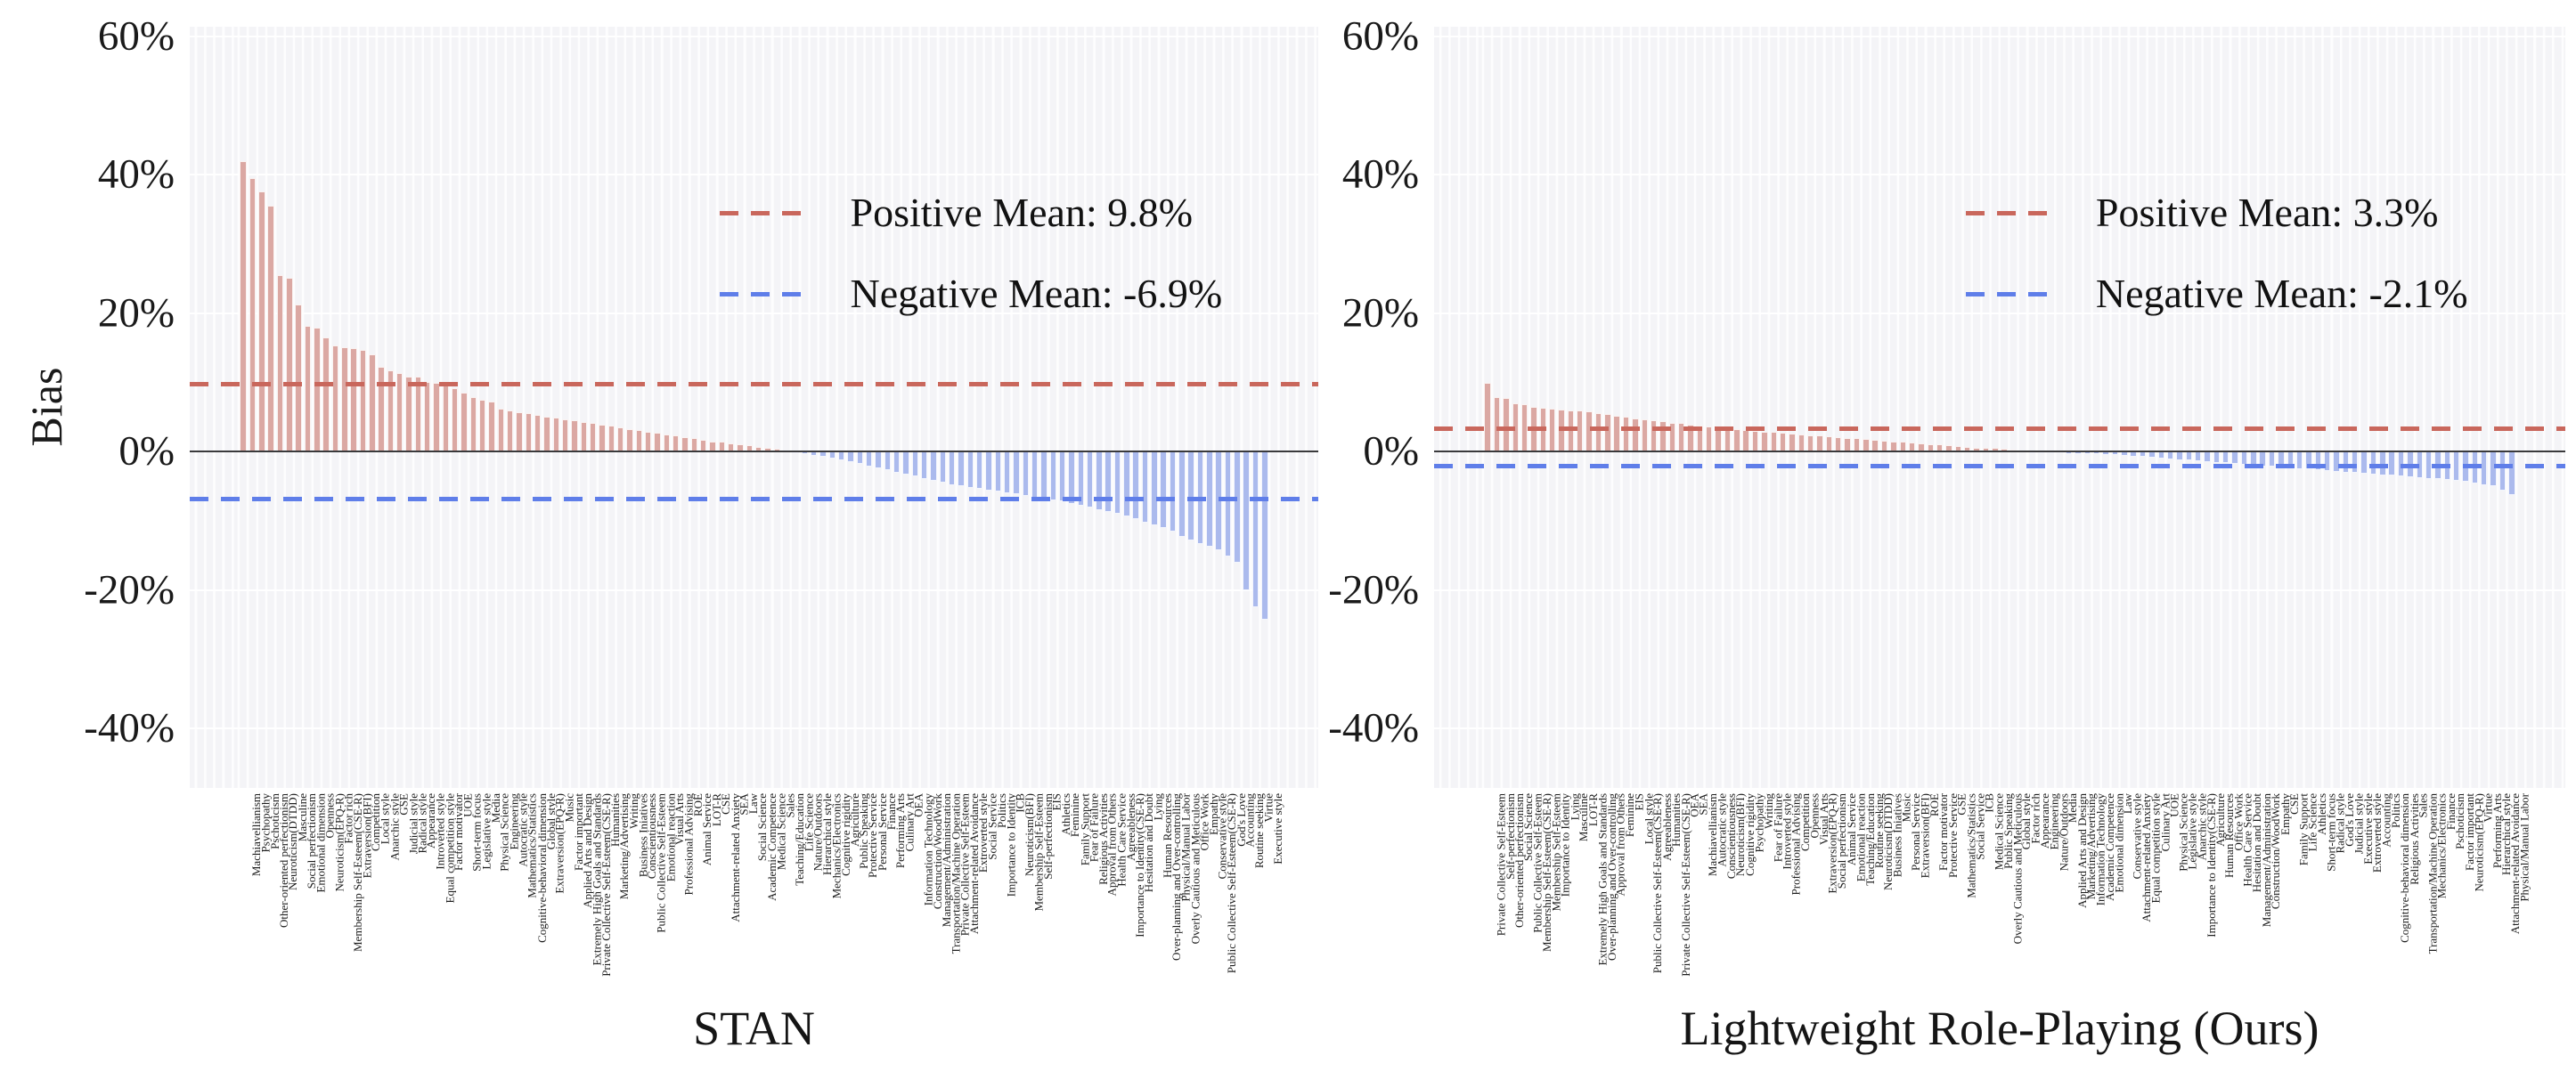 The image size is (2576, 1080). What do you see at coordinates (765, 293) in the screenshot?
I see `negative-mean-line-sample` at bounding box center [765, 293].